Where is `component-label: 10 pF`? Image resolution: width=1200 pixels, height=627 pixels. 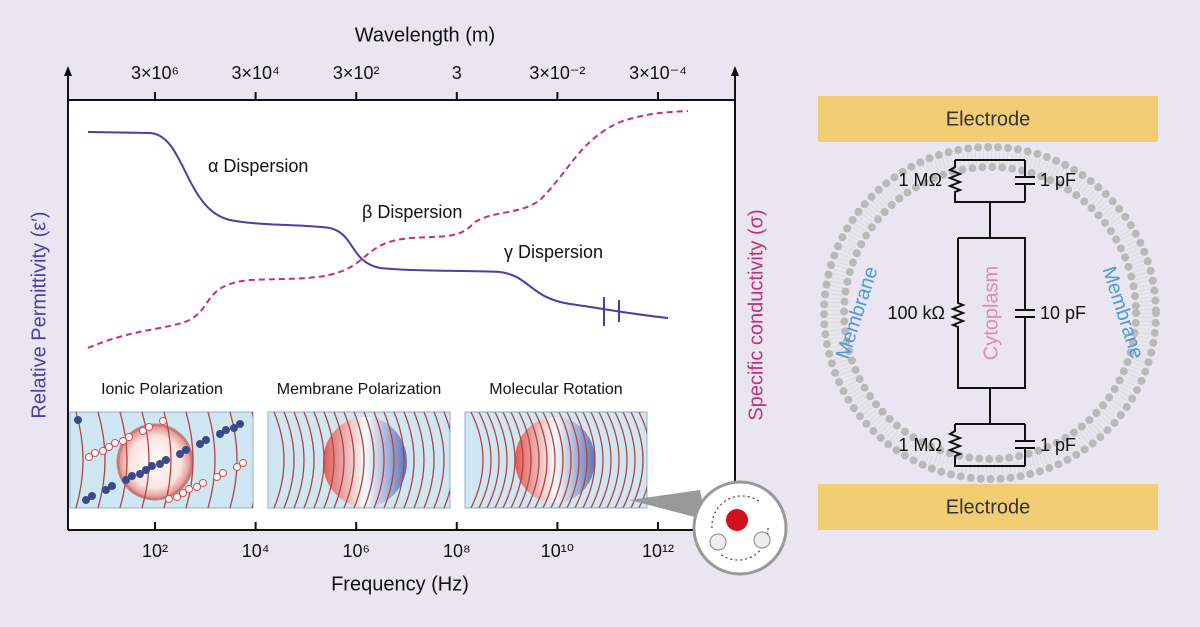
component-label: 10 pF is located at coordinates (1063, 313).